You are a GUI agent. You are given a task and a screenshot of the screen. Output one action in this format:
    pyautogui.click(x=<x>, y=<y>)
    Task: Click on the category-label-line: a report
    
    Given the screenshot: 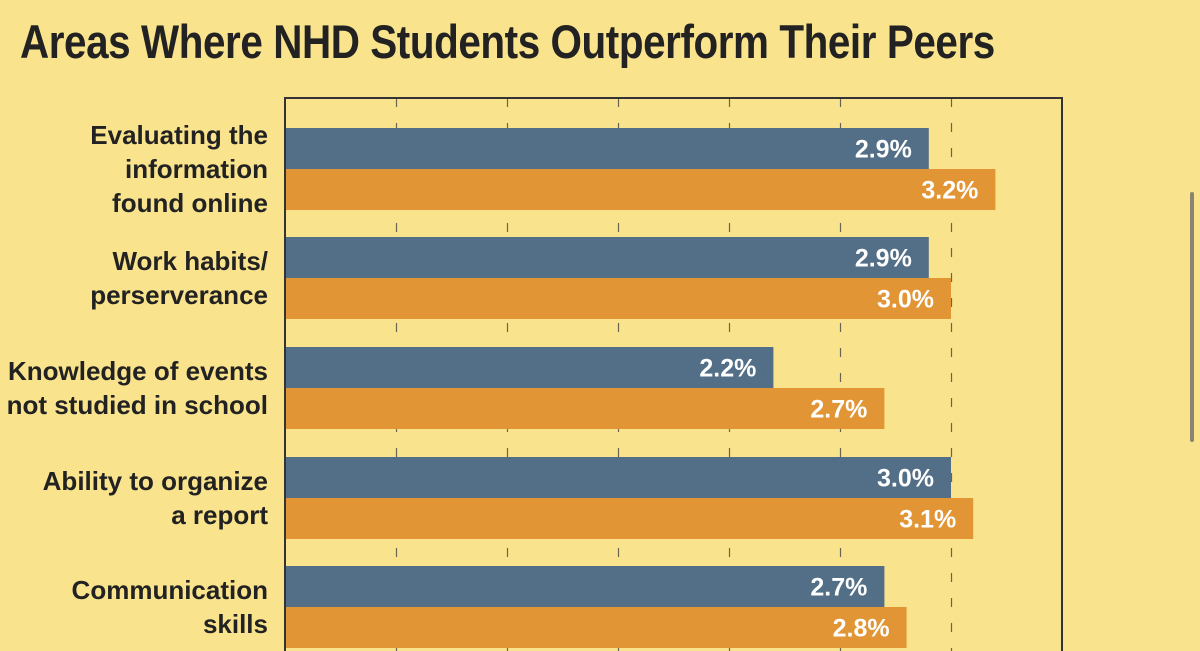 What is the action you would take?
    pyautogui.click(x=219, y=515)
    